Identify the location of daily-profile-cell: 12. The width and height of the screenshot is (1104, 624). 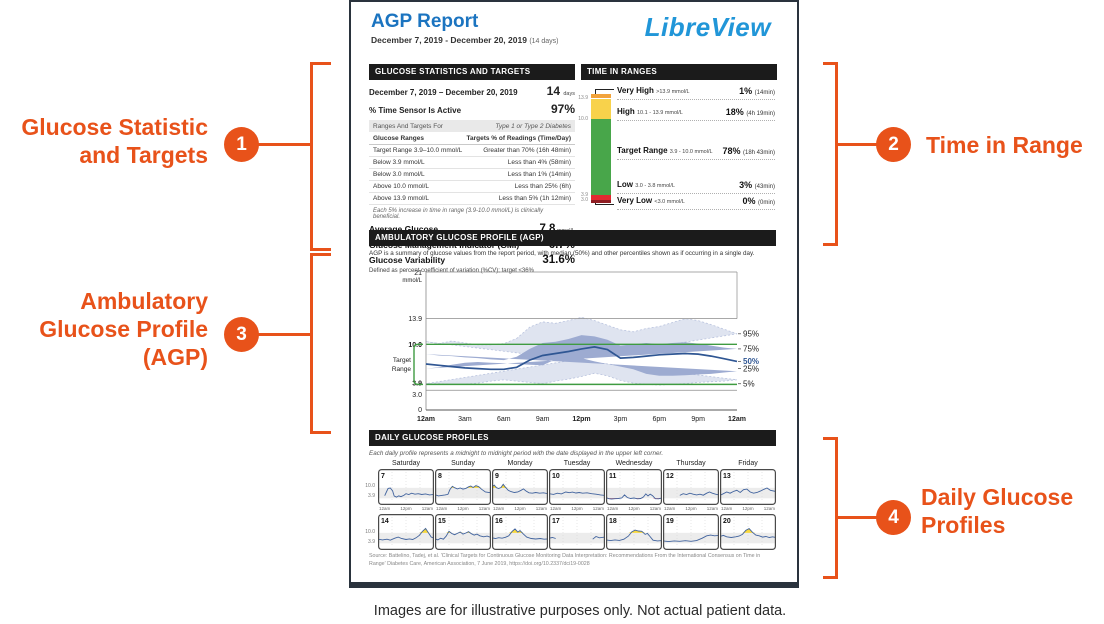
(691, 487).